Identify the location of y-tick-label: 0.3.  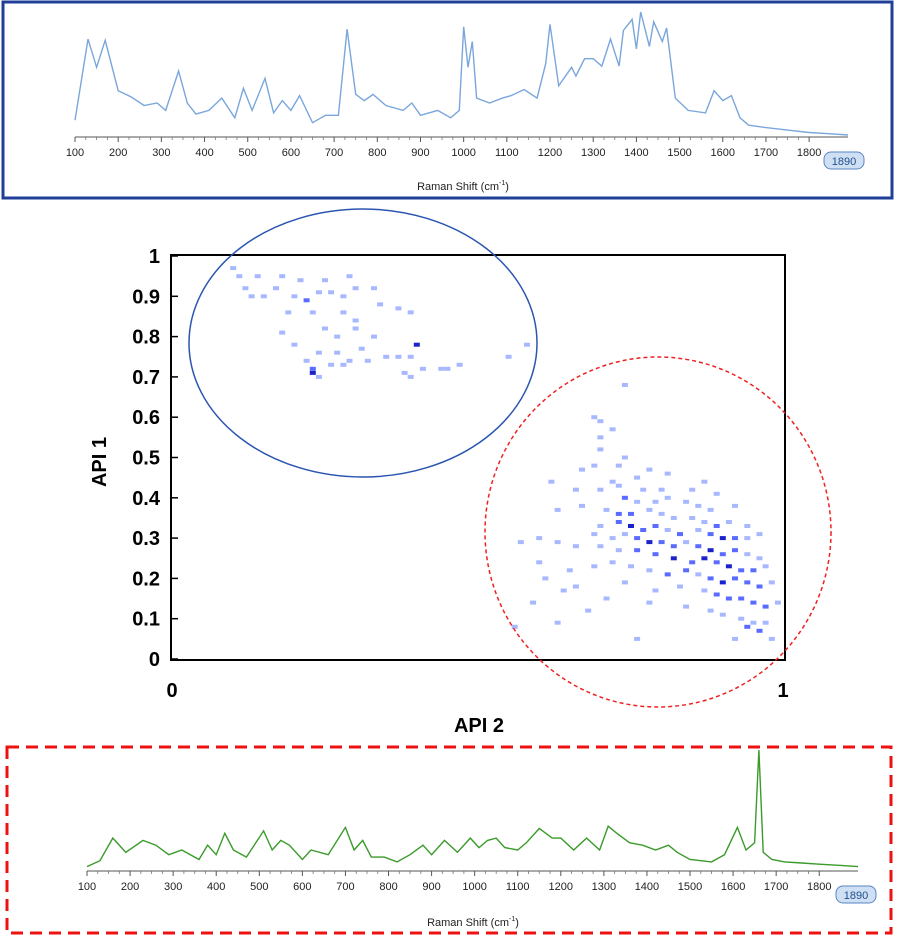
(146, 539).